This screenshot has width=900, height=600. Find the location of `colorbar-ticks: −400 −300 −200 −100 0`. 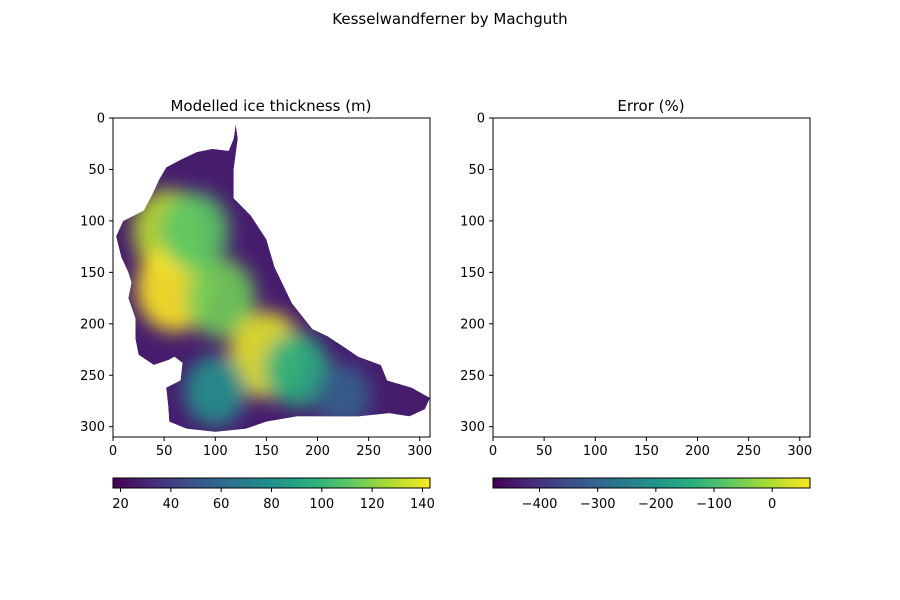

colorbar-ticks: −400 −300 −200 −100 0 is located at coordinates (649, 500).